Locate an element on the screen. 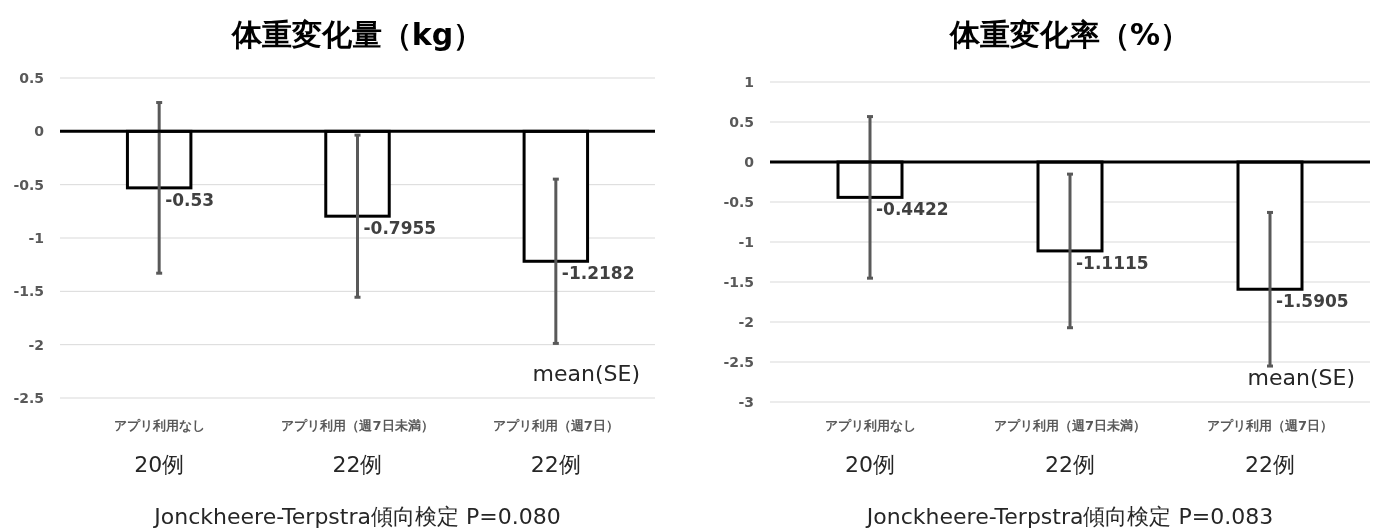  y-tick-label: -3 is located at coordinates (746, 402).